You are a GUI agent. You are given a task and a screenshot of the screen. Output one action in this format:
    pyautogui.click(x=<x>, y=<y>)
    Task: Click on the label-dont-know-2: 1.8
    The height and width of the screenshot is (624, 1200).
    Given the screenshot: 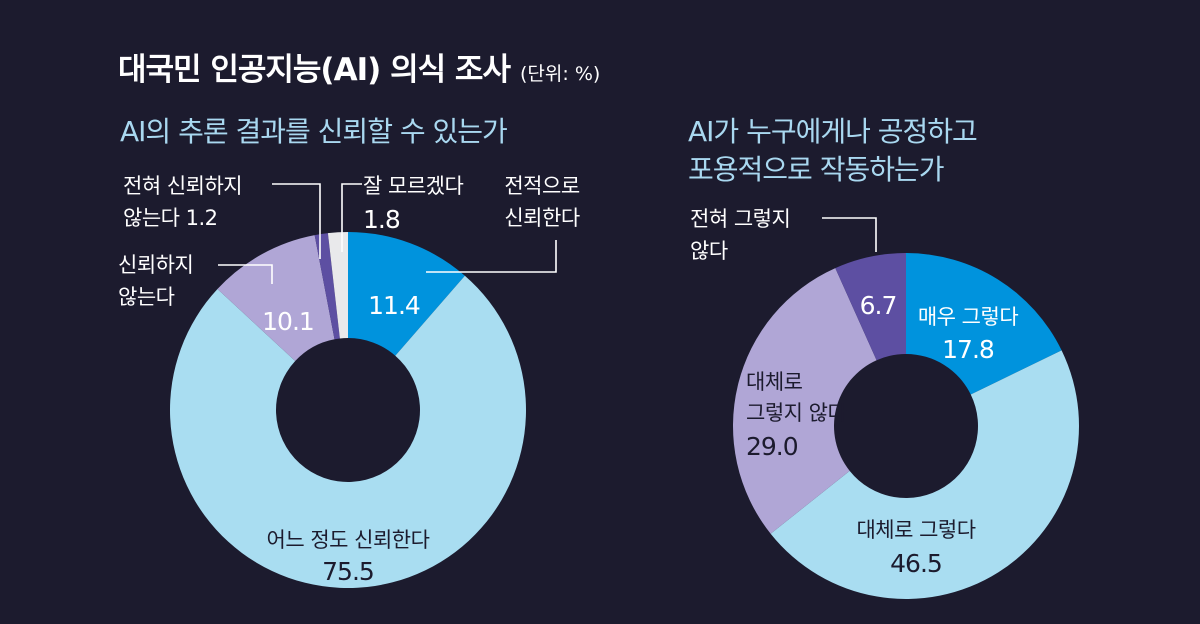 What is the action you would take?
    pyautogui.click(x=381, y=219)
    